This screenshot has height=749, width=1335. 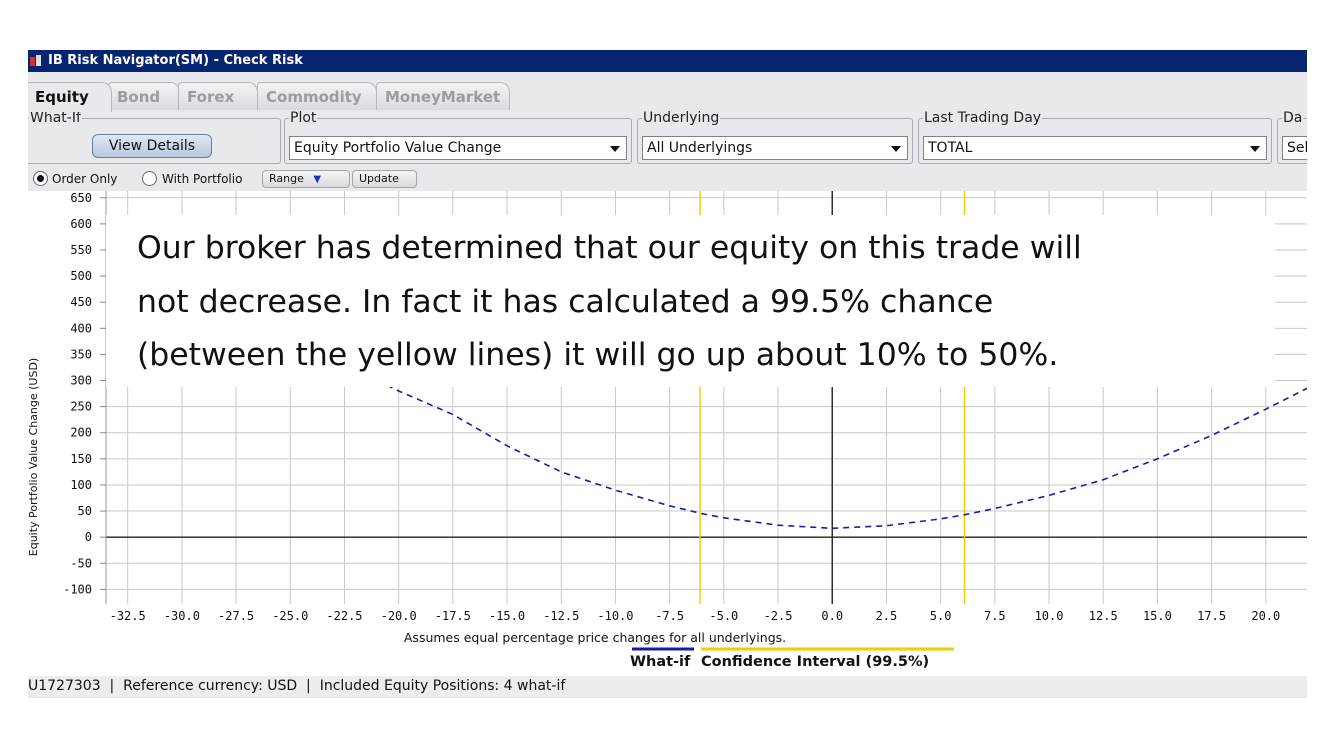 What do you see at coordinates (35, 60) in the screenshot?
I see `app-icon` at bounding box center [35, 60].